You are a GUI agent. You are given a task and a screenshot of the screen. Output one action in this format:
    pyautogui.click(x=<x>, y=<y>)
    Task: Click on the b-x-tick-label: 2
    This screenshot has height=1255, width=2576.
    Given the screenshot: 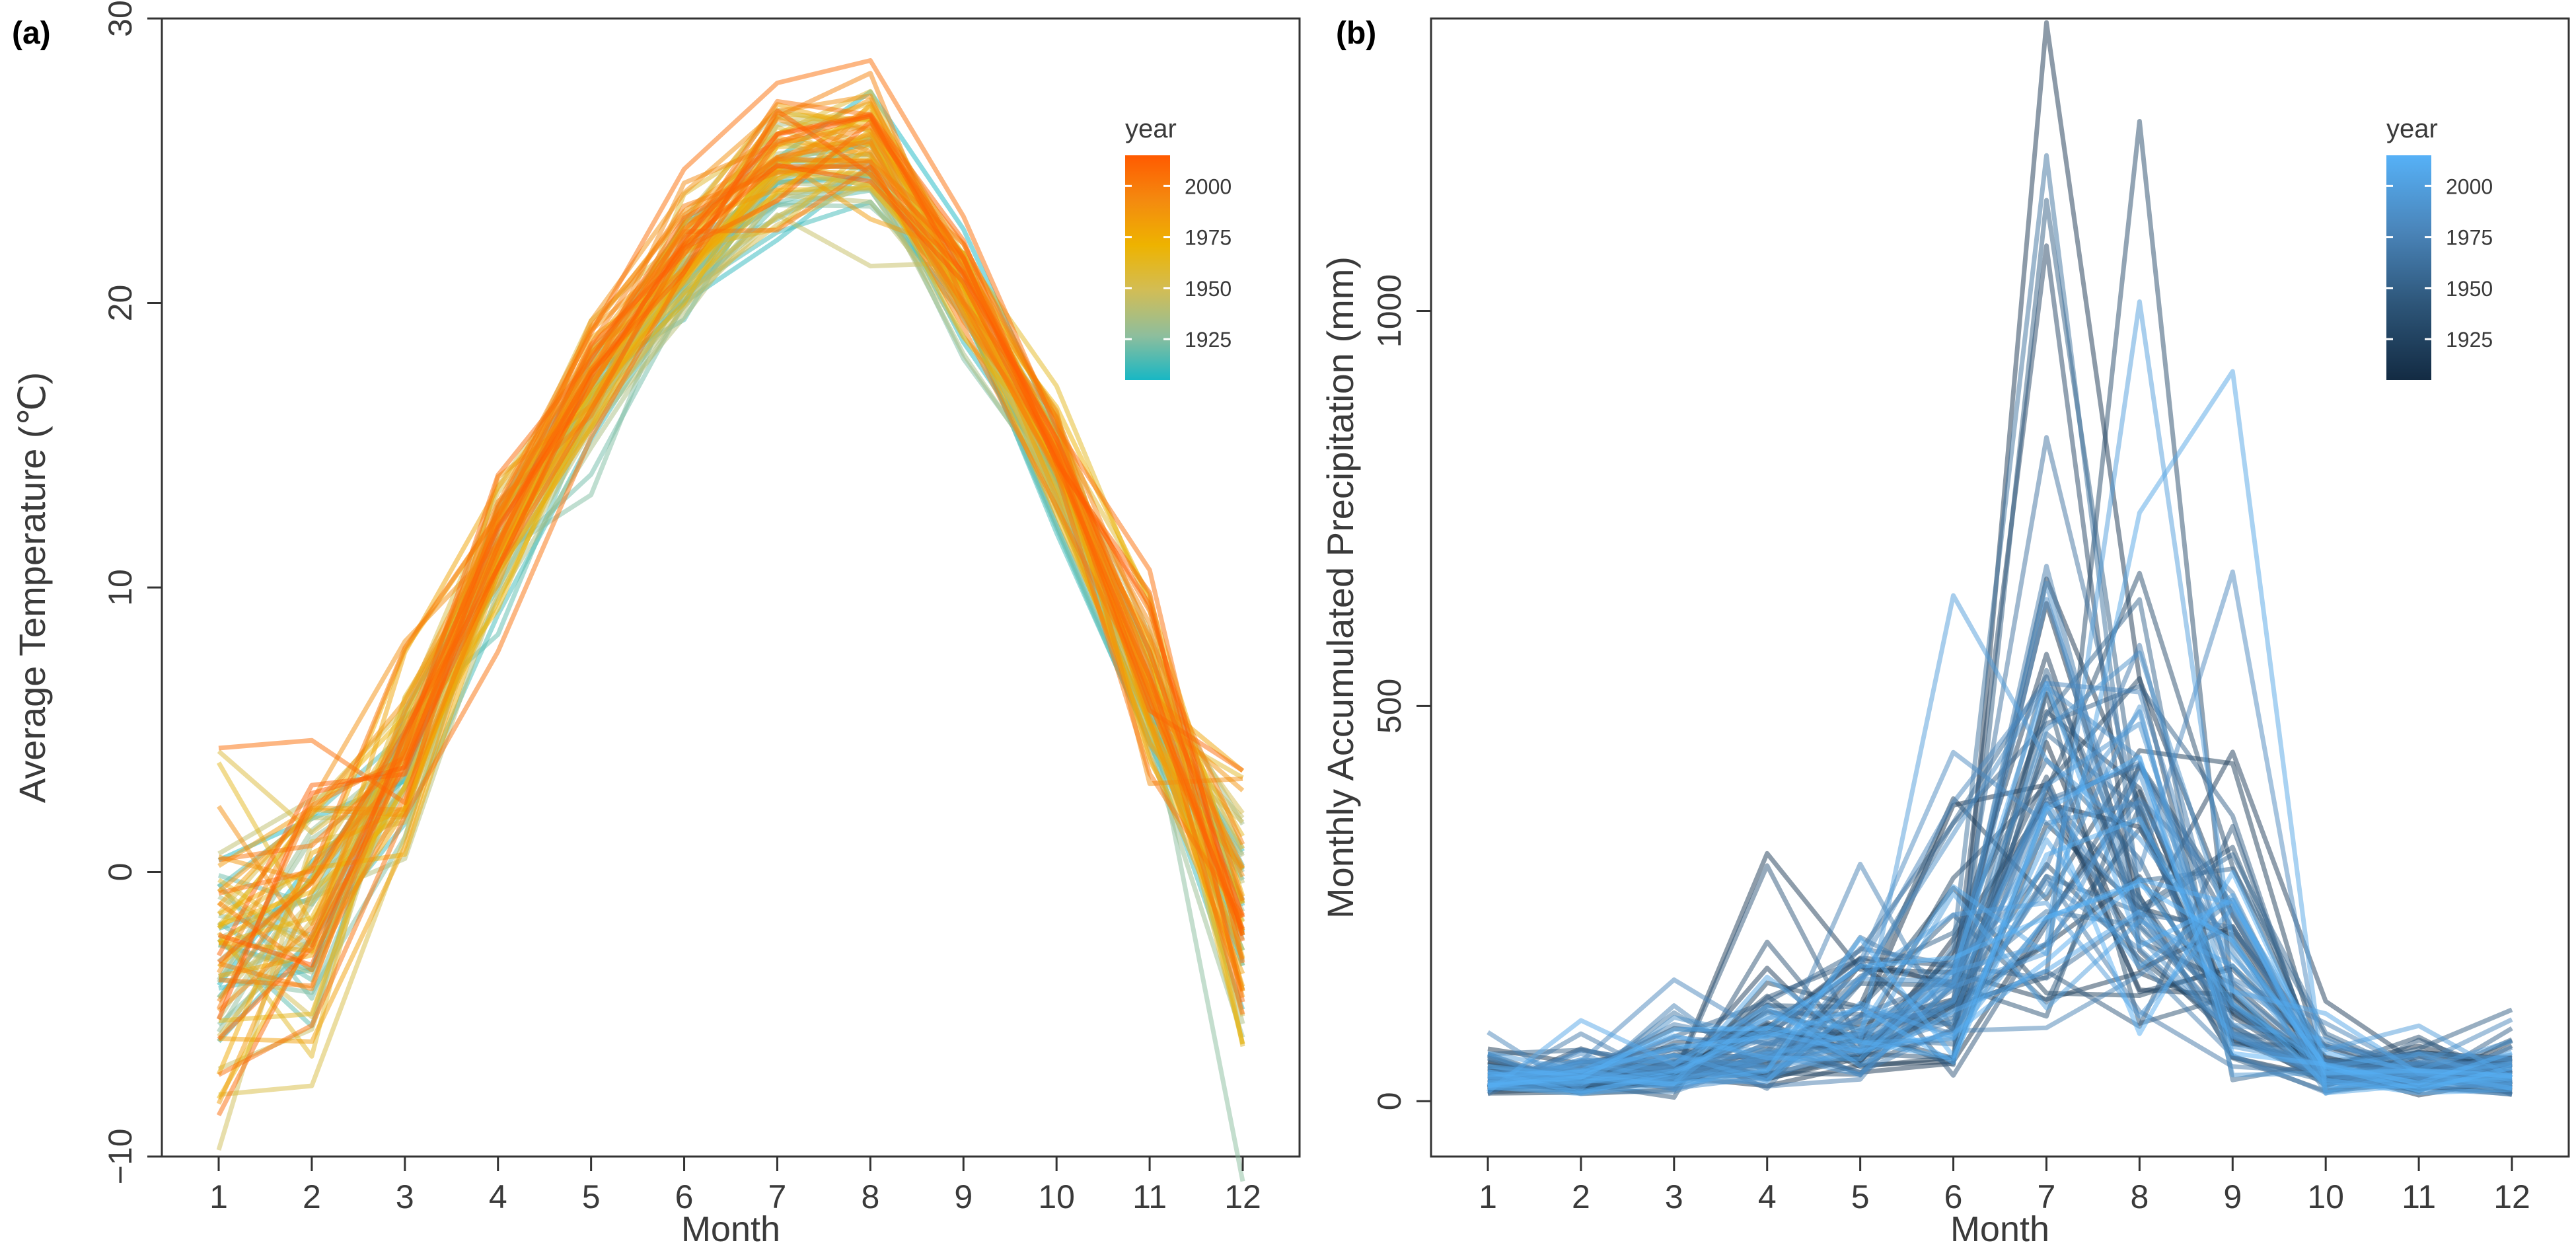 What is the action you would take?
    pyautogui.click(x=1581, y=1196)
    